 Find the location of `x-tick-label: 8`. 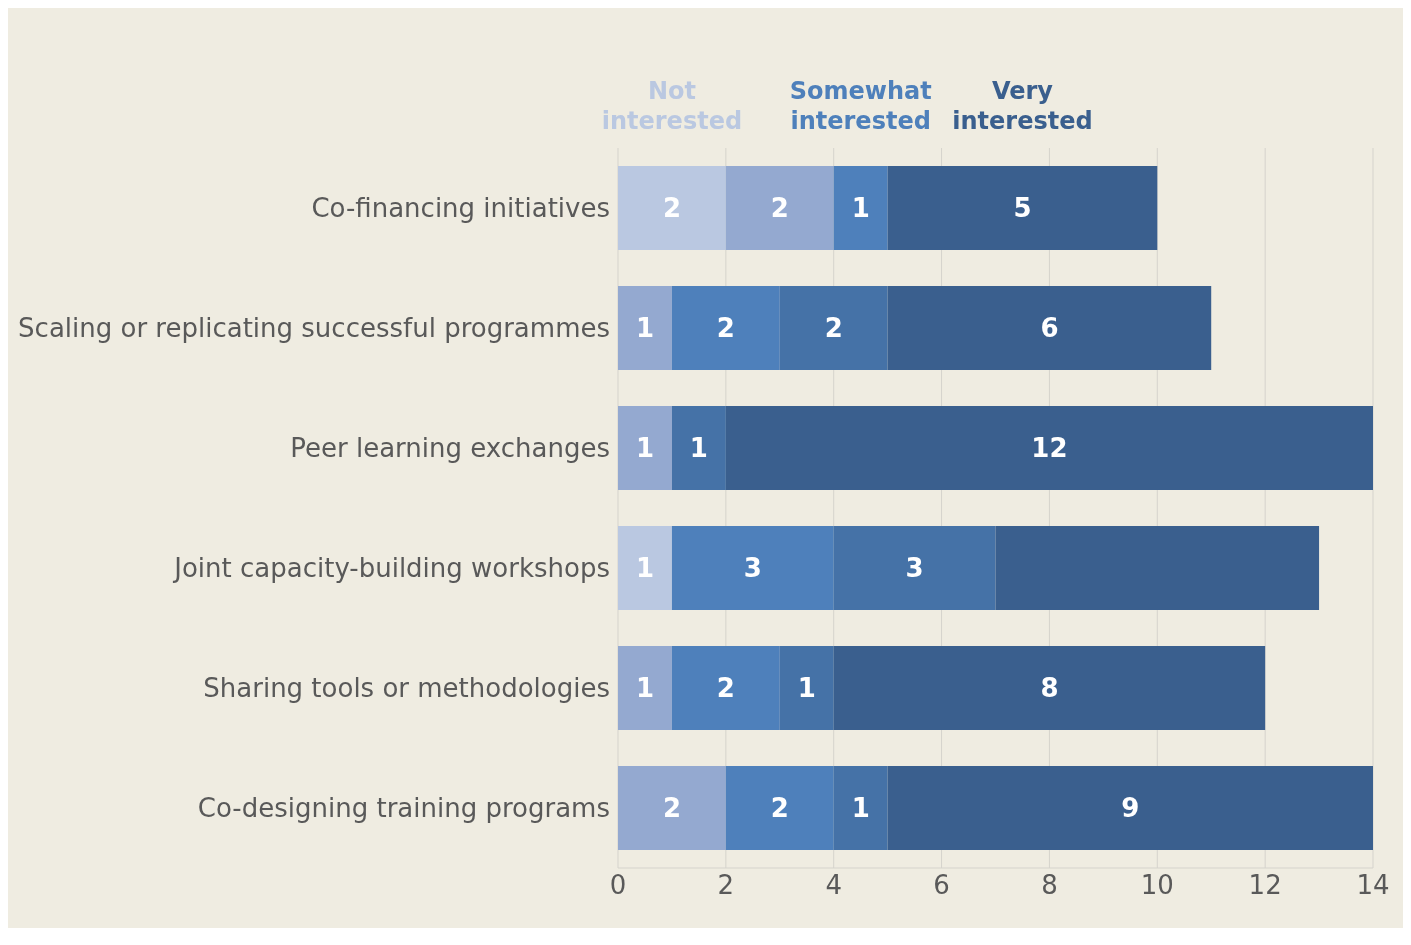

x-tick-label: 8 is located at coordinates (1049, 885).